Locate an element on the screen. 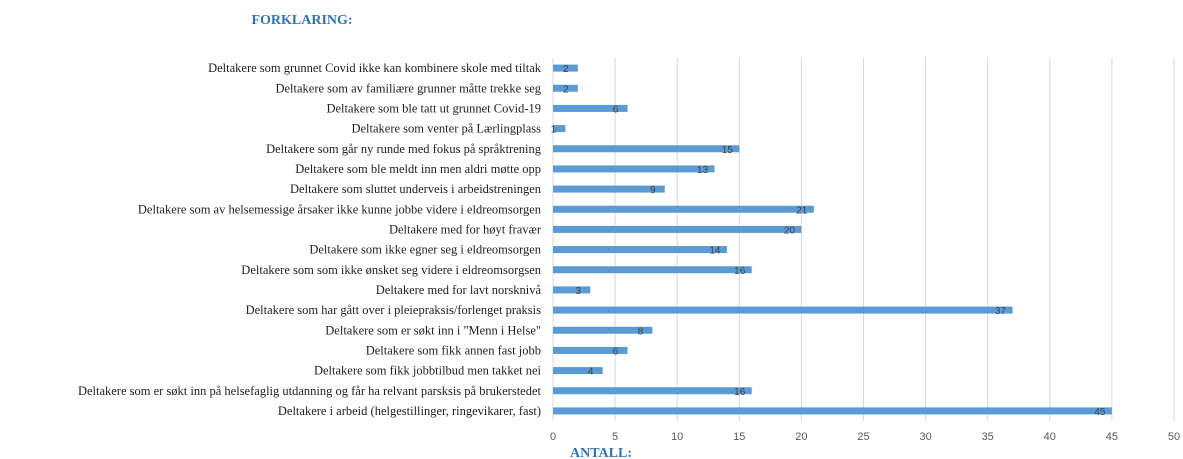 Image resolution: width=1183 pixels, height=459 pixels. x-tick-label: 20 is located at coordinates (801, 437).